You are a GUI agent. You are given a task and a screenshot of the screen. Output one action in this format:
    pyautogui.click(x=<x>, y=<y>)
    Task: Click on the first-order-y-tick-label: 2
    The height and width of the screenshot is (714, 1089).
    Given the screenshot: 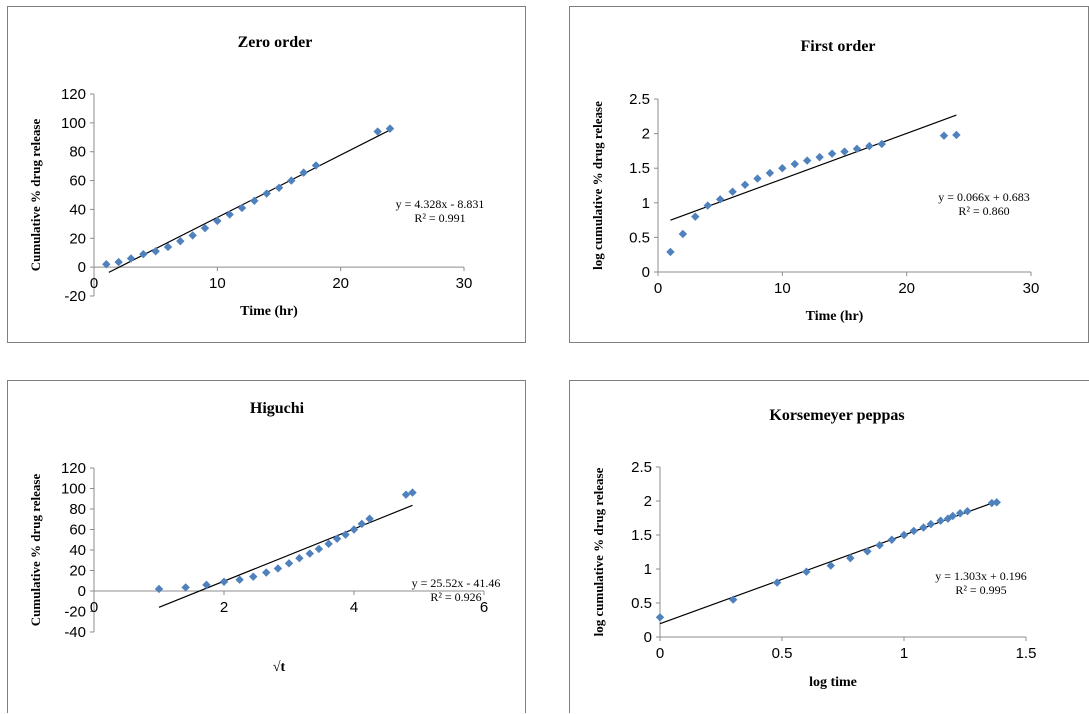 What is the action you would take?
    pyautogui.click(x=646, y=134)
    